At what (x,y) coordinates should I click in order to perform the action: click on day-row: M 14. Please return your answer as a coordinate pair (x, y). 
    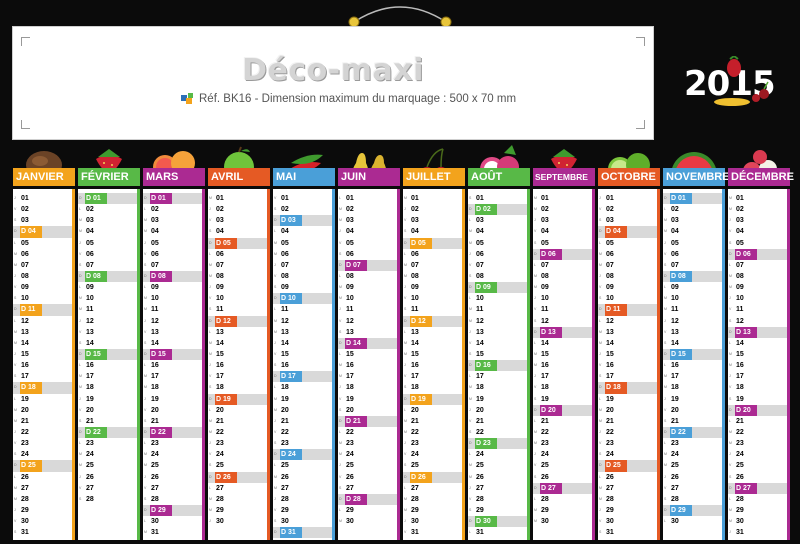
    Looking at the image, I should click on (606, 343).